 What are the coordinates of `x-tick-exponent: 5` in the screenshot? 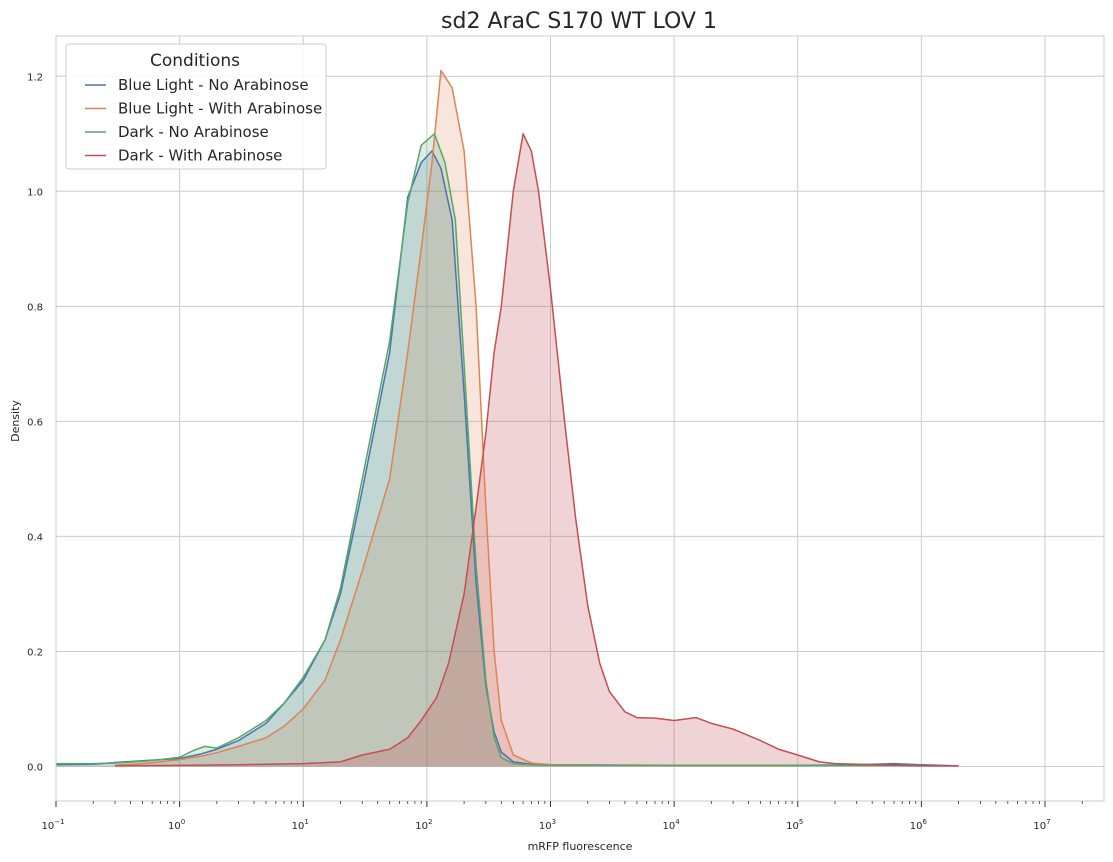 It's located at (801, 822).